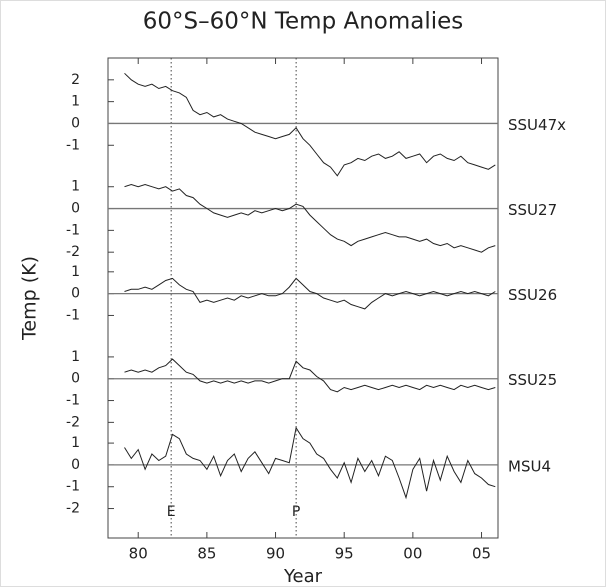  I want to click on series-label: MSU4, so click(529, 466).